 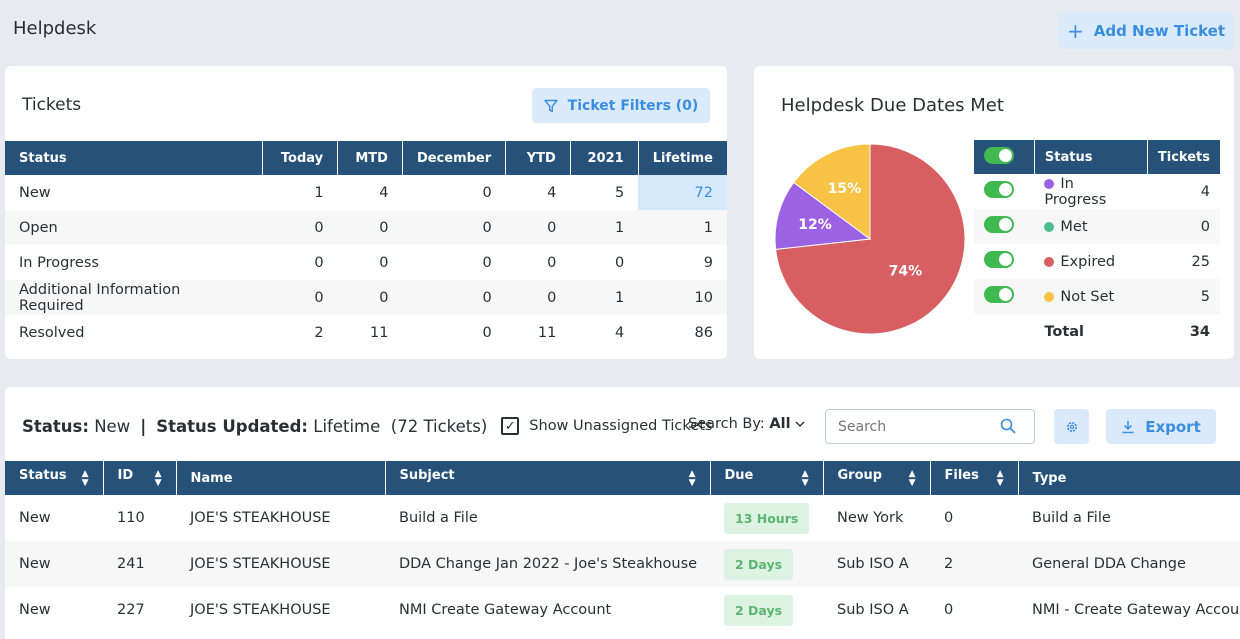 What do you see at coordinates (319, 192) in the screenshot?
I see `row-today: 1` at bounding box center [319, 192].